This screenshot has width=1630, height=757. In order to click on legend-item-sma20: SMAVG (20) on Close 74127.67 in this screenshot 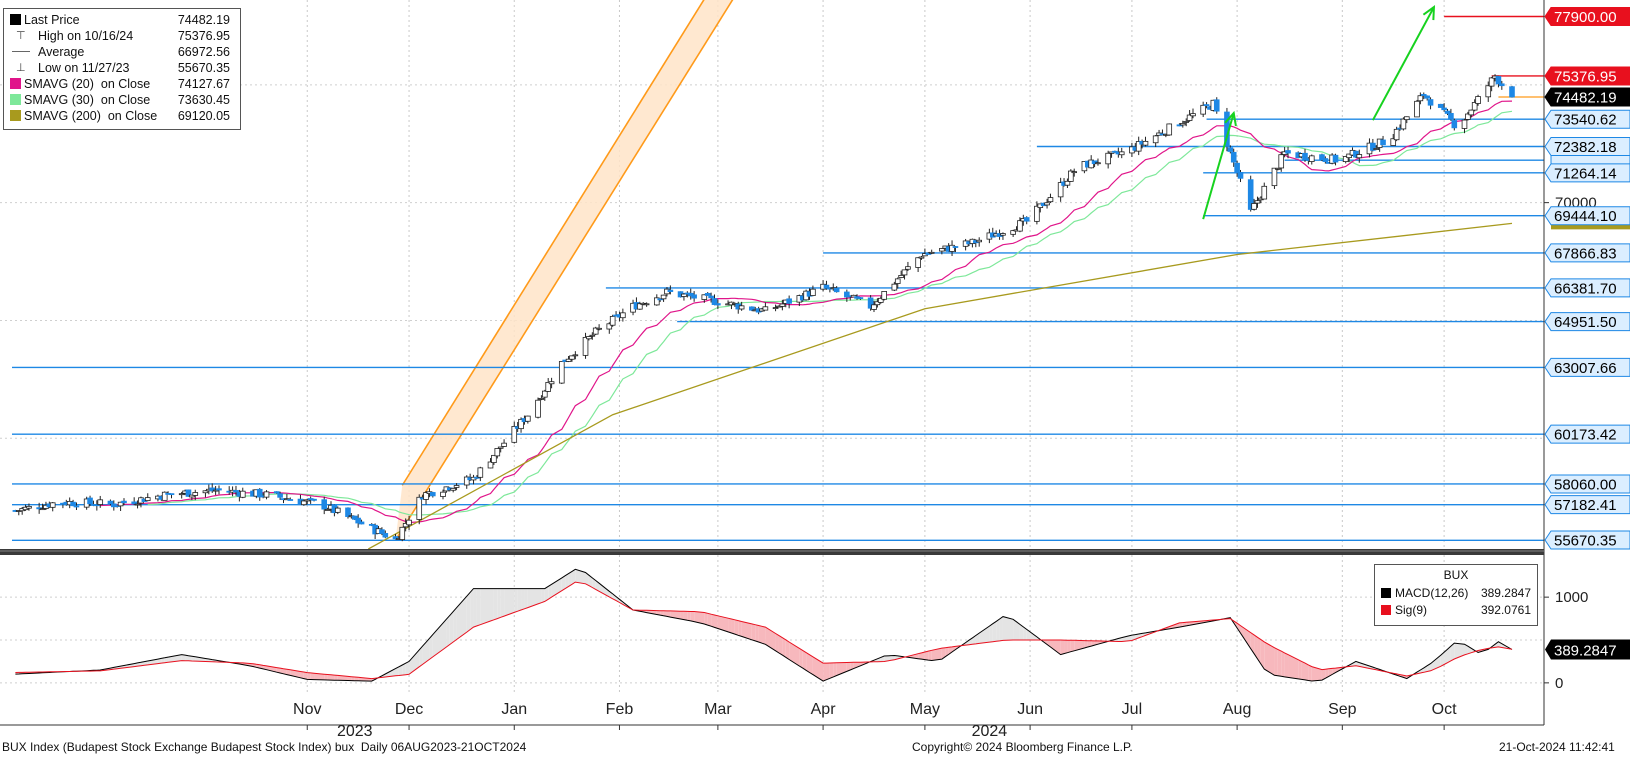, I will do `click(122, 84)`.